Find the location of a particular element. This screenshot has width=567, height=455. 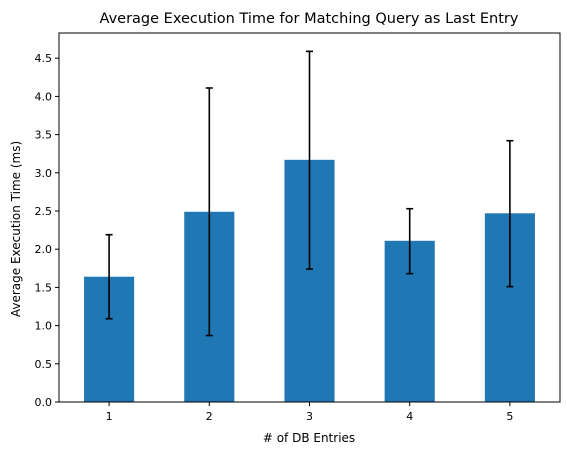

y-tick-label: 4.5 is located at coordinates (44, 58).